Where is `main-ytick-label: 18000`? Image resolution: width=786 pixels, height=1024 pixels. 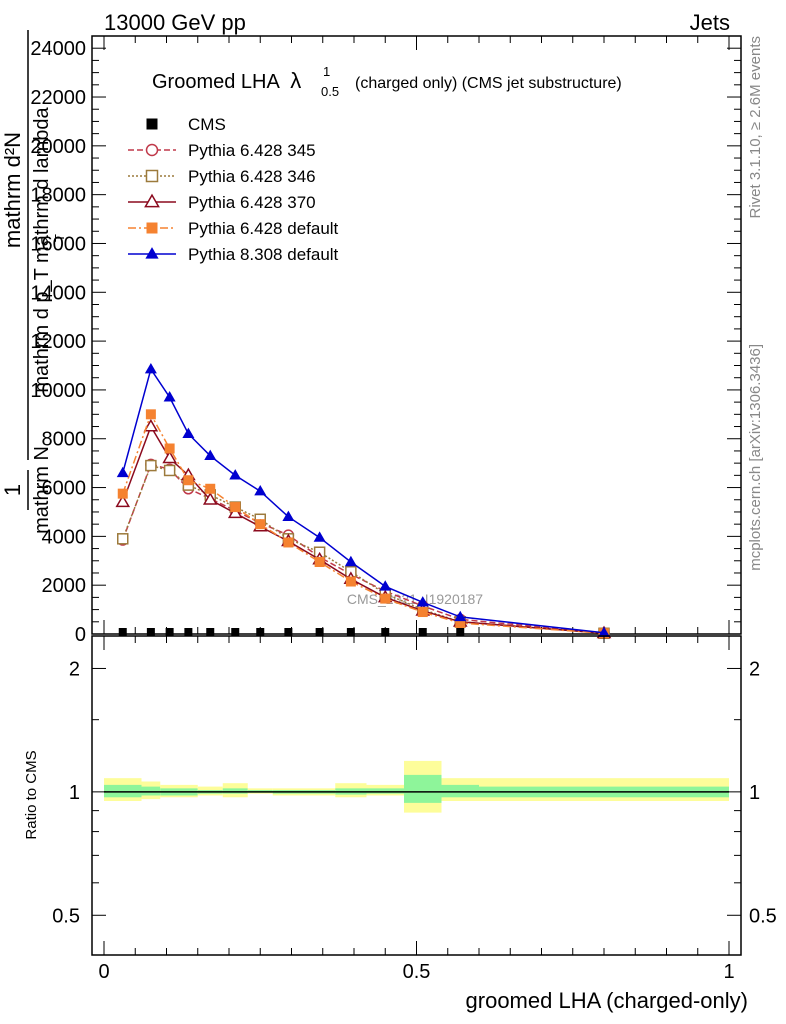
main-ytick-label: 18000 is located at coordinates (58, 196).